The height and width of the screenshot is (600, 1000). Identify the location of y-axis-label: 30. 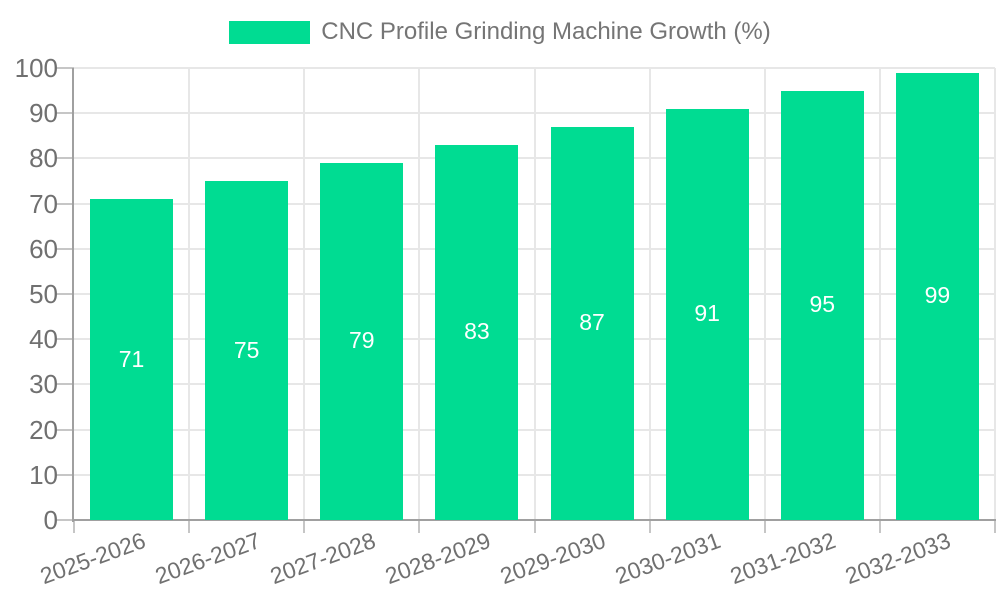
(43, 384).